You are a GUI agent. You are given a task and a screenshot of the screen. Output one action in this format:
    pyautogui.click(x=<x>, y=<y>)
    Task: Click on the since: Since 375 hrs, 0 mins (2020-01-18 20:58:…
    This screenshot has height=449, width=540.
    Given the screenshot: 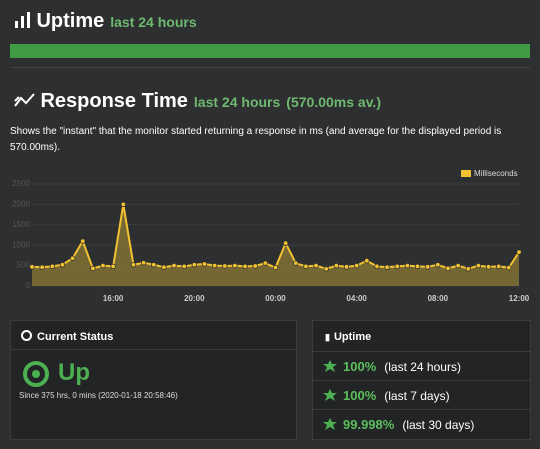 What is the action you would take?
    pyautogui.click(x=98, y=395)
    